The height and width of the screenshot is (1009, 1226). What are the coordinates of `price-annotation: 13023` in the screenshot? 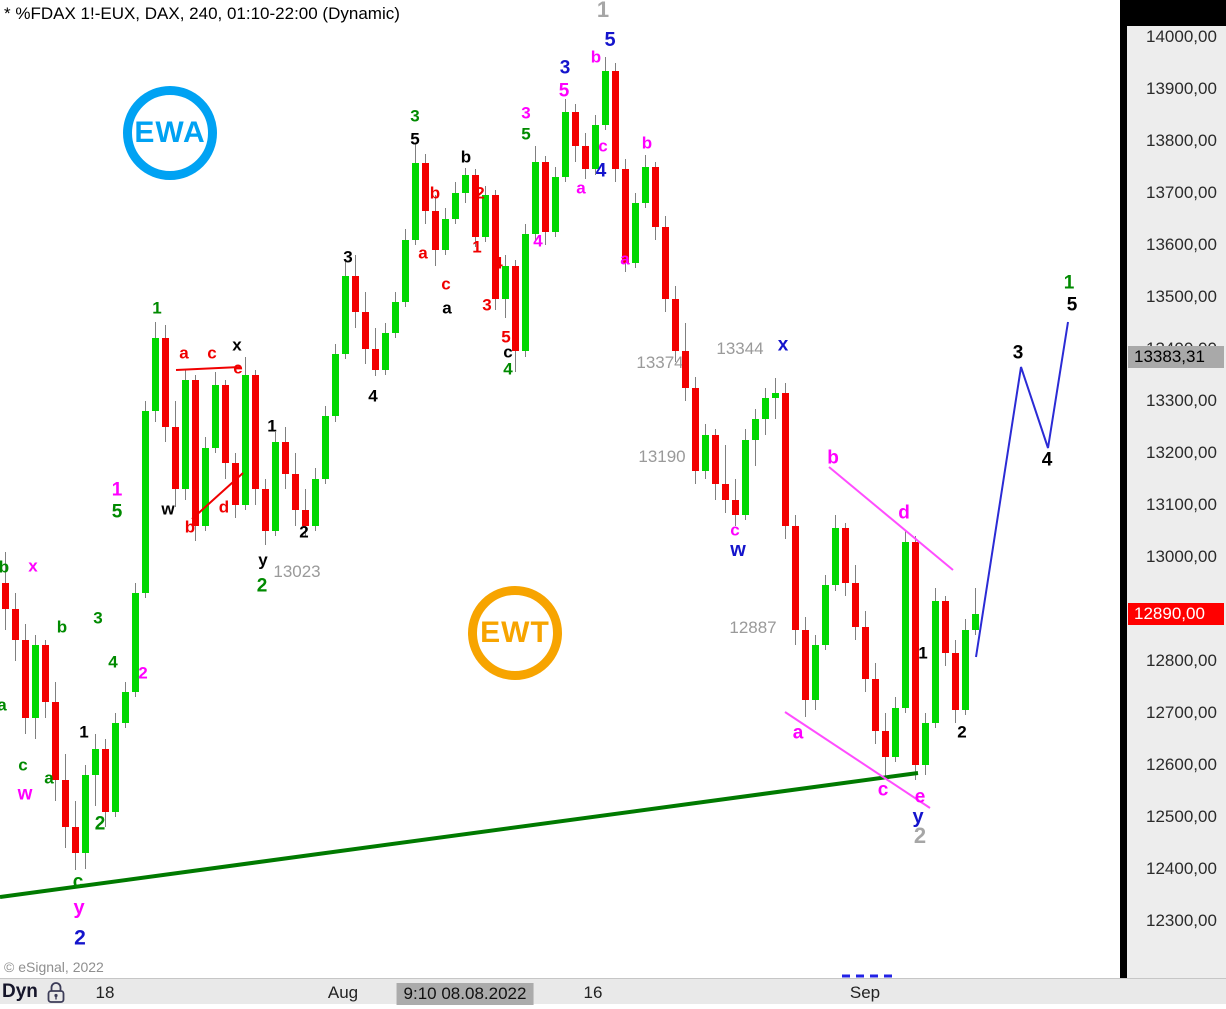 It's located at (297, 571).